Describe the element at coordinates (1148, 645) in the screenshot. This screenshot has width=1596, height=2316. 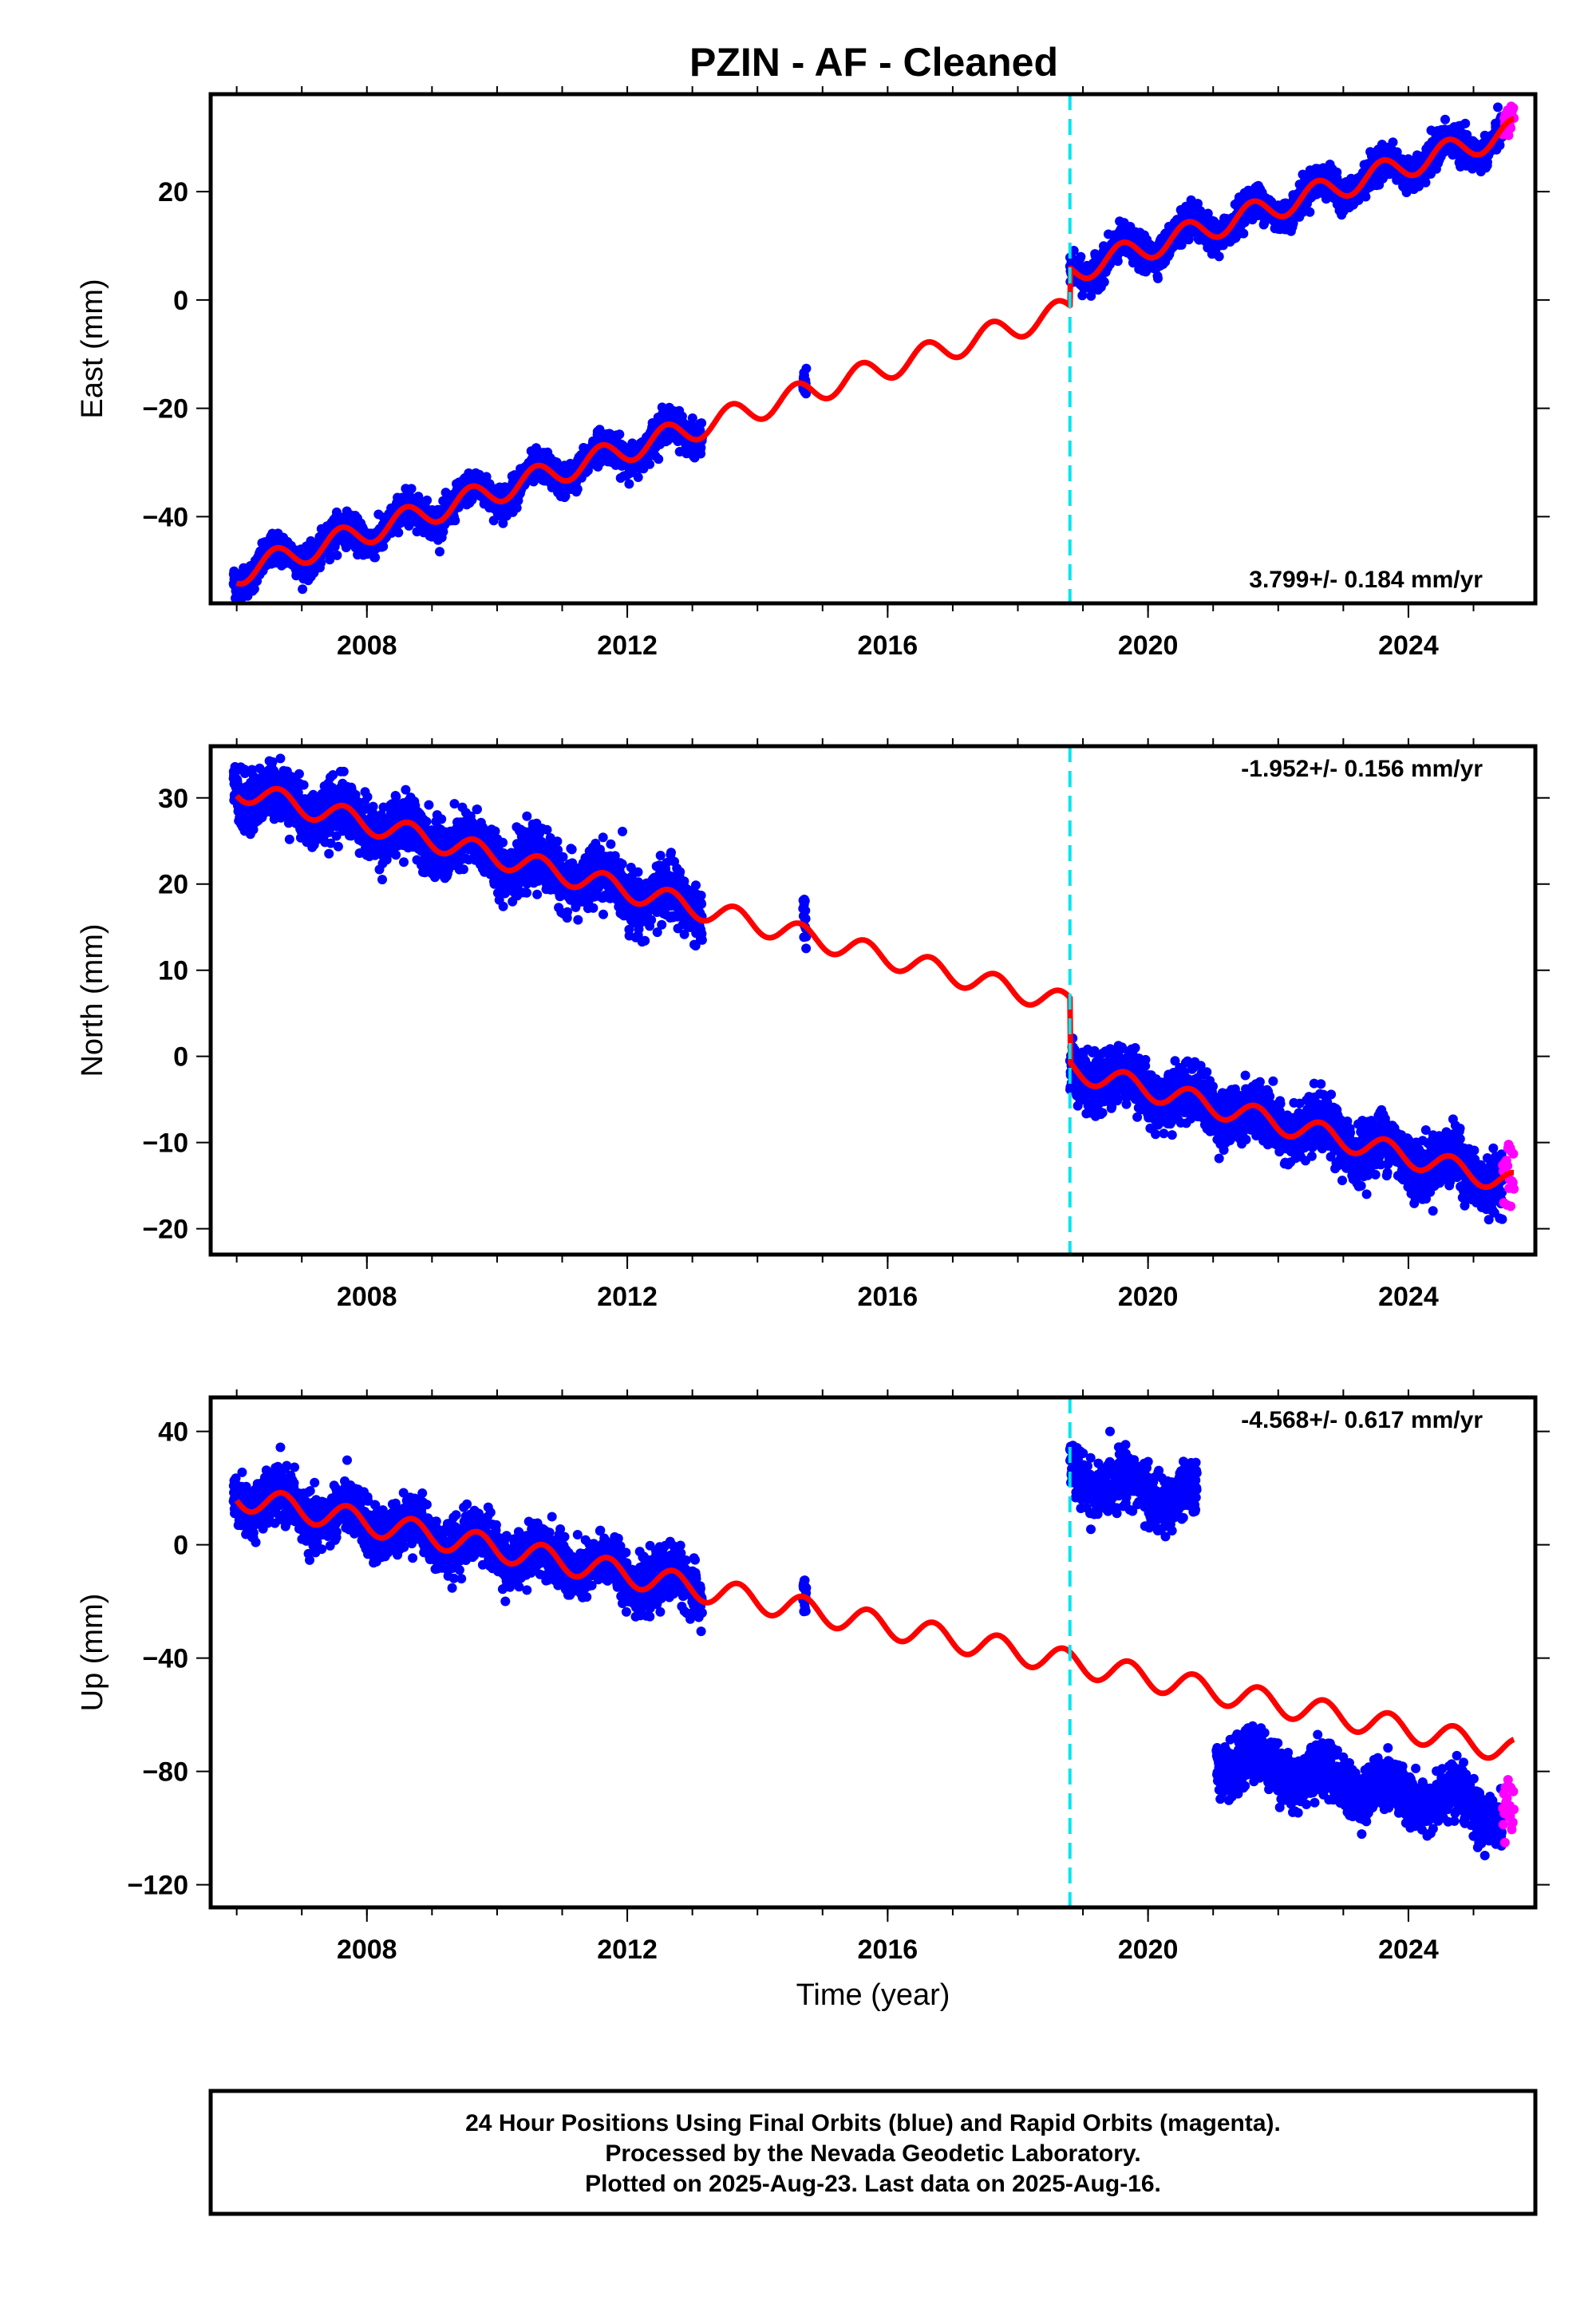
I see `x-tick-label-east-3: 2020` at that location.